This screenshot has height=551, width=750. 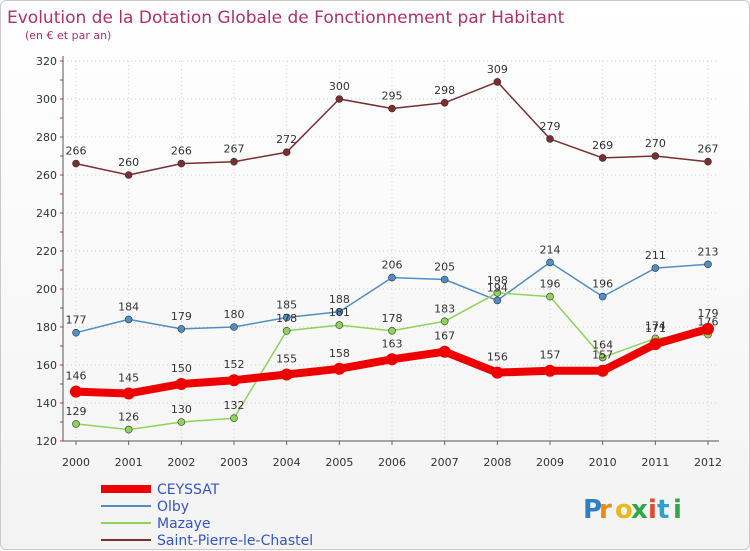 What do you see at coordinates (46, 441) in the screenshot?
I see `y-tick-label: 120` at bounding box center [46, 441].